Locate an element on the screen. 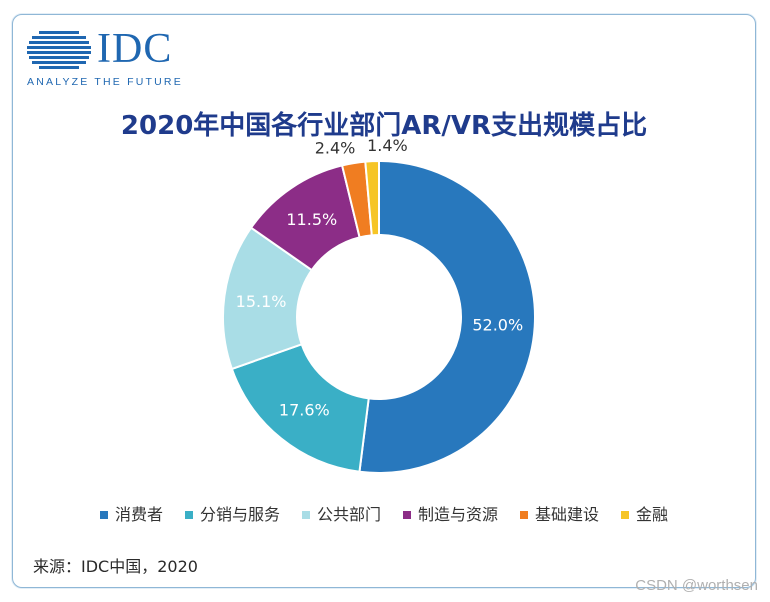  idc-logo: IDC ANALYZE THE FUTURE is located at coordinates (112, 59).